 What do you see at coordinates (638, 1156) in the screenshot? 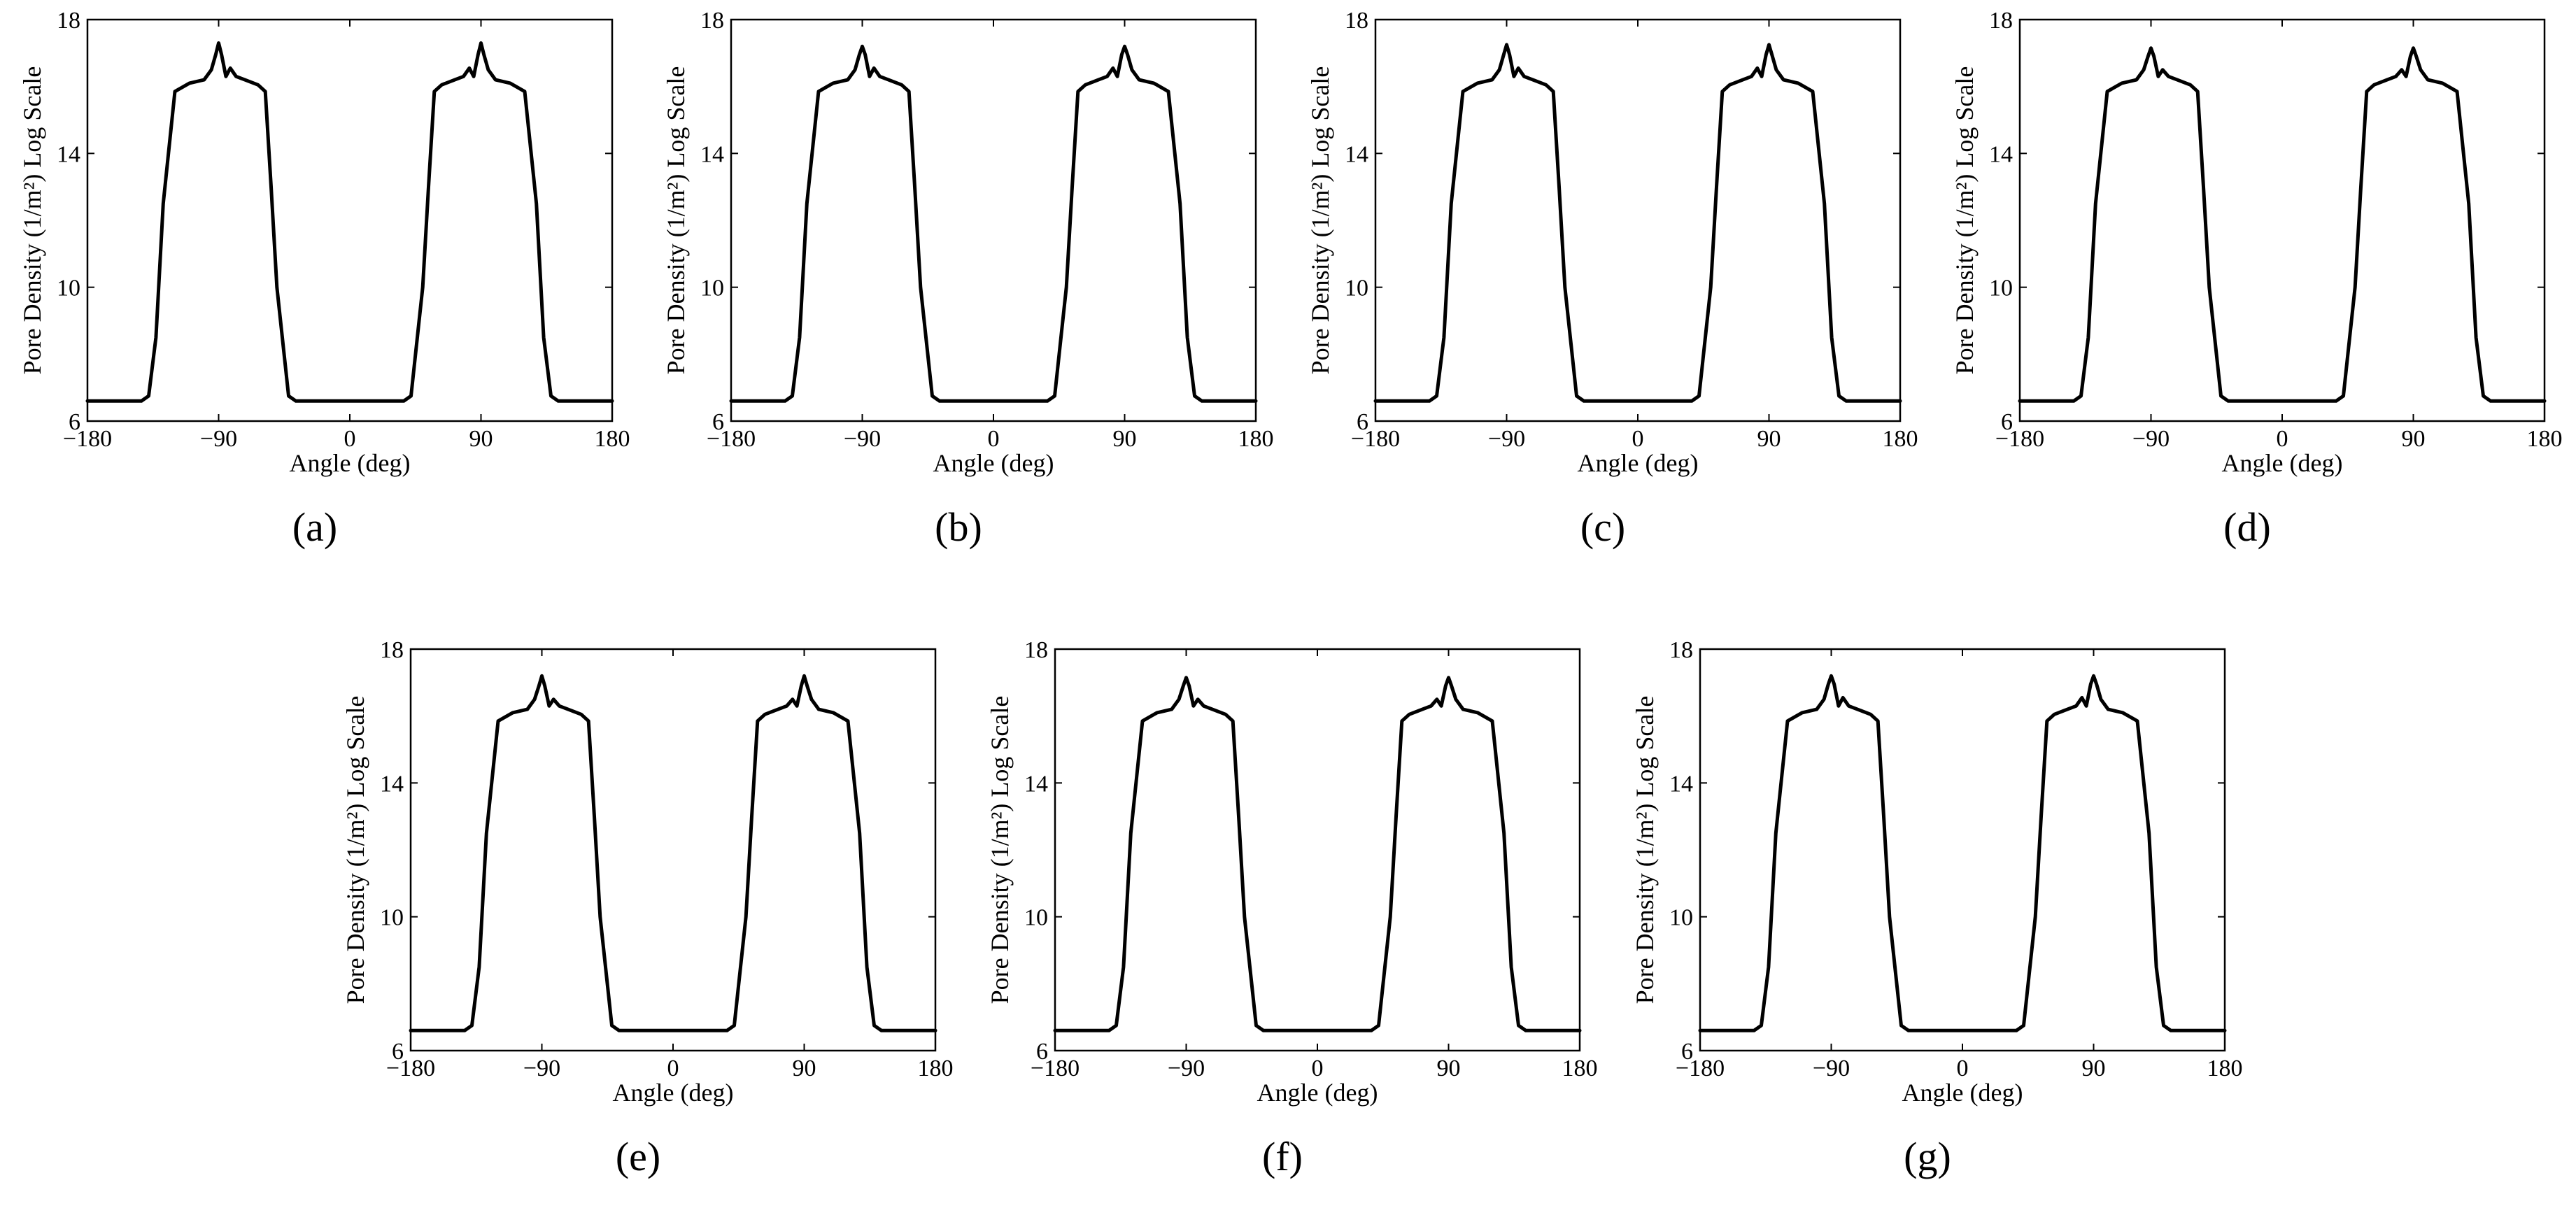
I see `panel-caption: (e)` at bounding box center [638, 1156].